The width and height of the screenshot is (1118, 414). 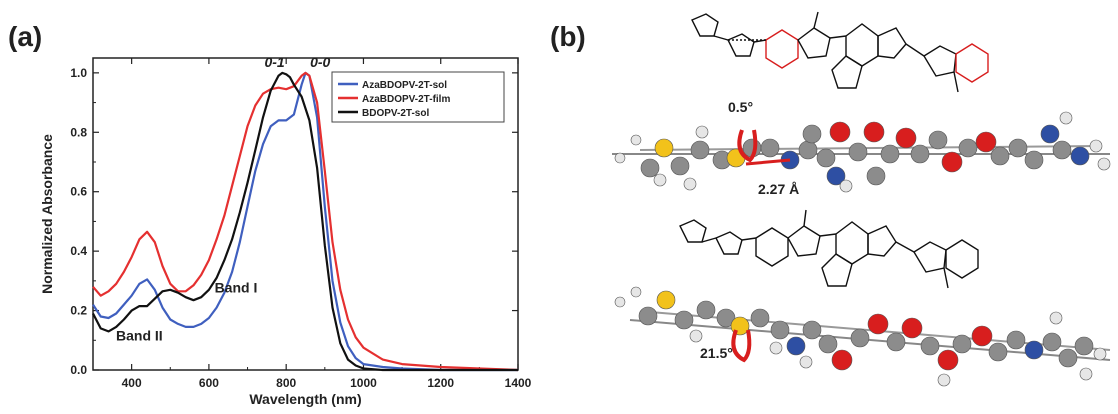 I want to click on y-tick-label: 0.0, so click(x=78, y=370).